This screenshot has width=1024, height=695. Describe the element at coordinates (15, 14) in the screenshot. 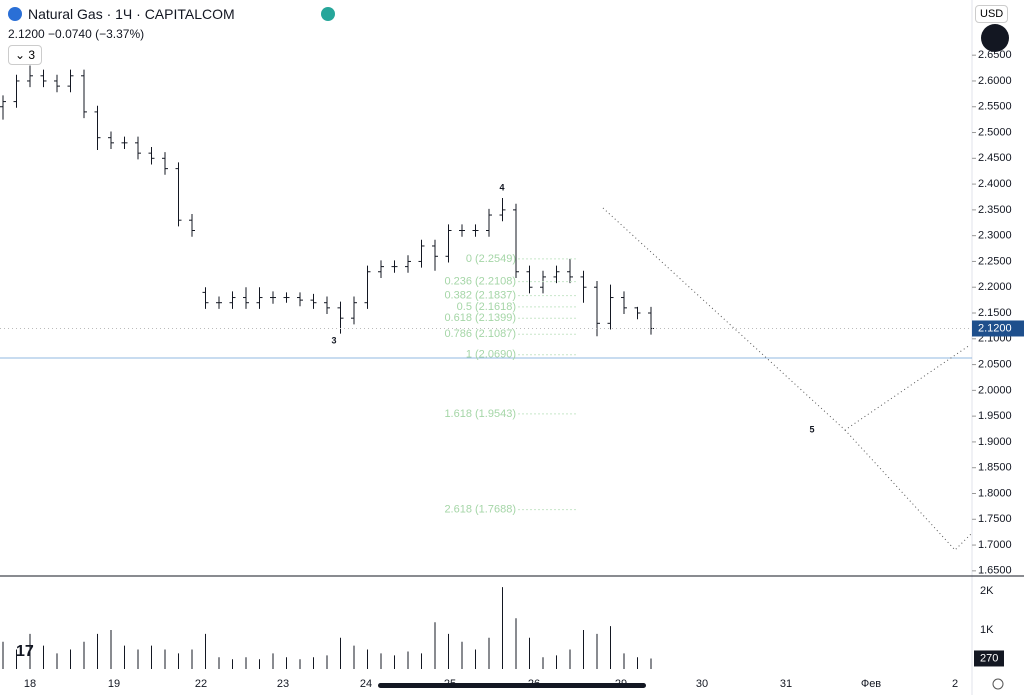

I see `symbol-icon` at that location.